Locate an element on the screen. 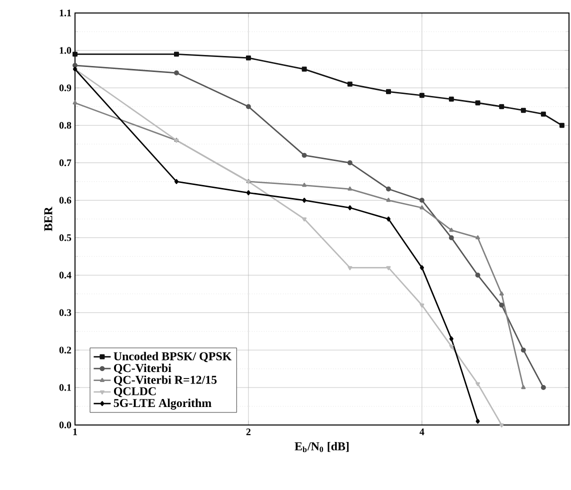 The width and height of the screenshot is (571, 490). y-tick-label: 0.4 is located at coordinates (65, 275).